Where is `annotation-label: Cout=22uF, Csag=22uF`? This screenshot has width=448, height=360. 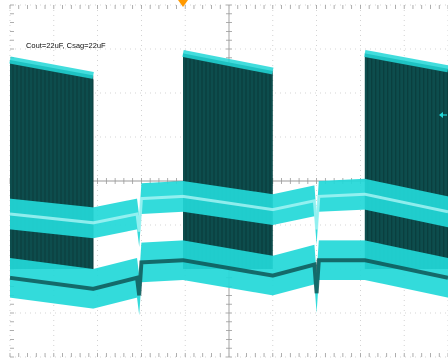
annotation-label: Cout=22uF, Csag=22uF is located at coordinates (66, 45).